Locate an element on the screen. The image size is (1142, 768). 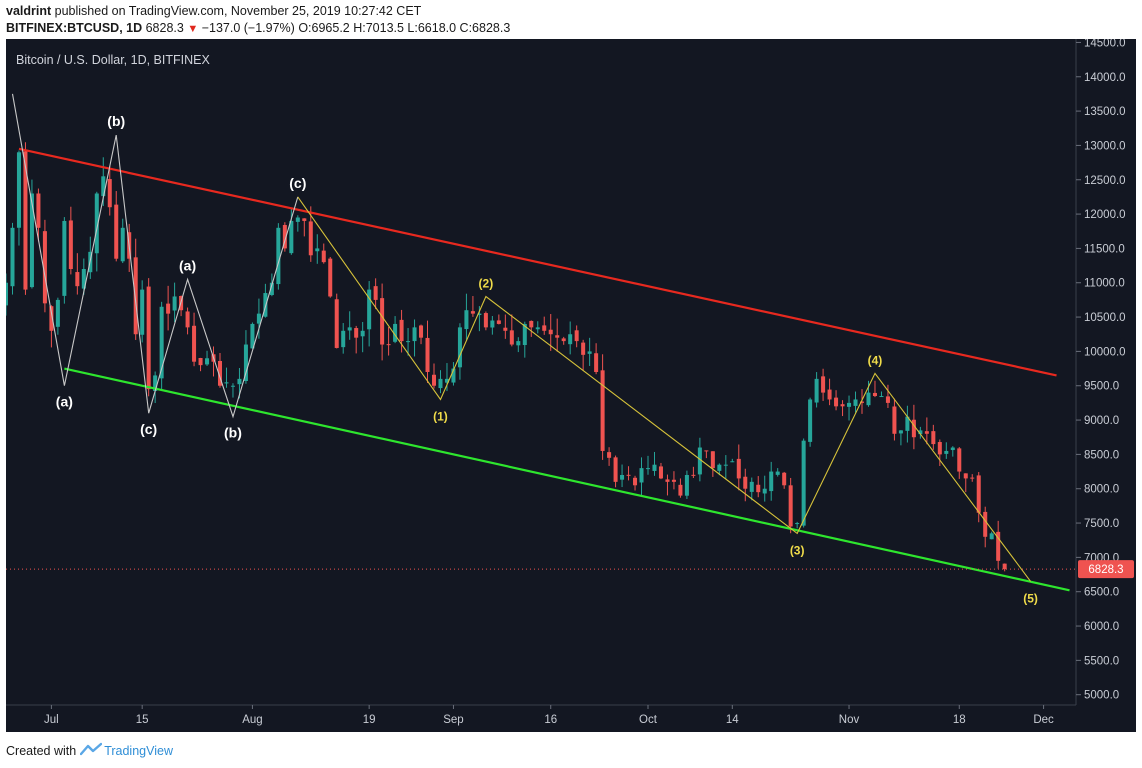
author-name: valdrint is located at coordinates (29, 11).